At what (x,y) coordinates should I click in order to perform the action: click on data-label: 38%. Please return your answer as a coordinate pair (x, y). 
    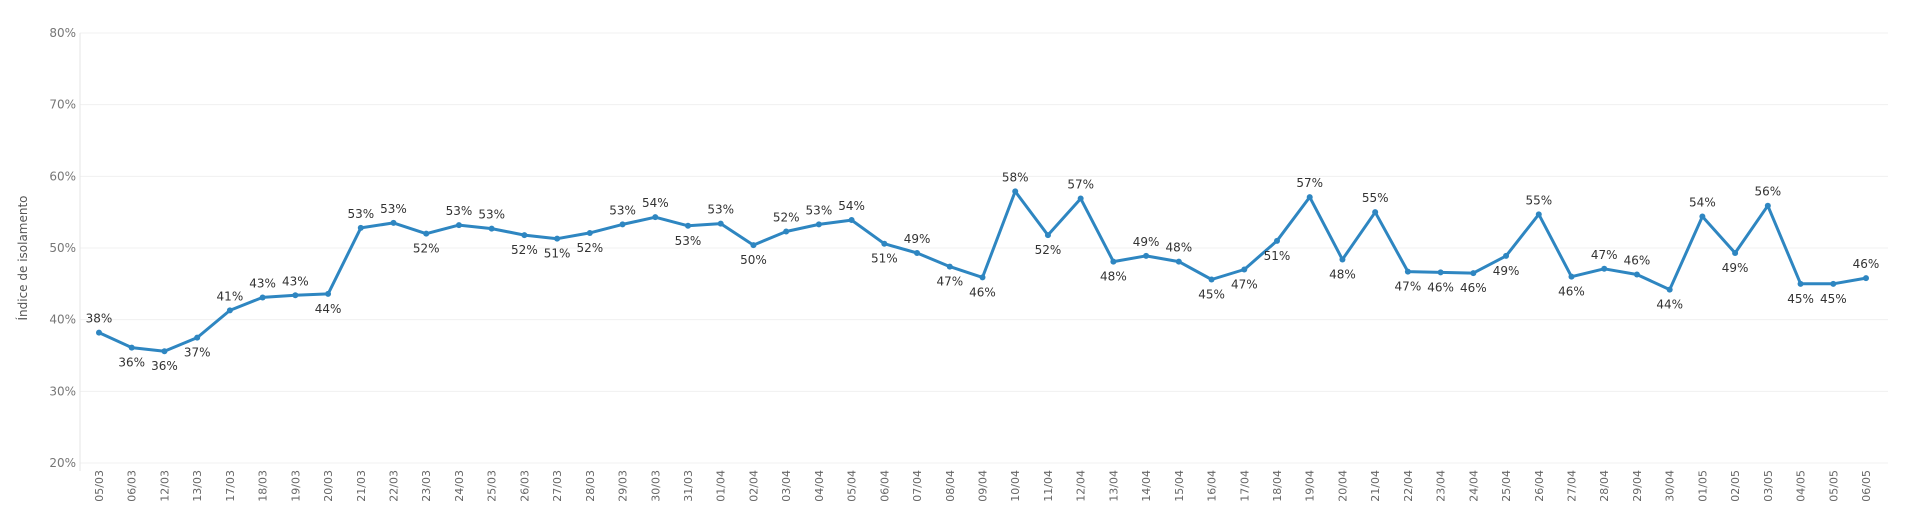
    Looking at the image, I should click on (99, 319).